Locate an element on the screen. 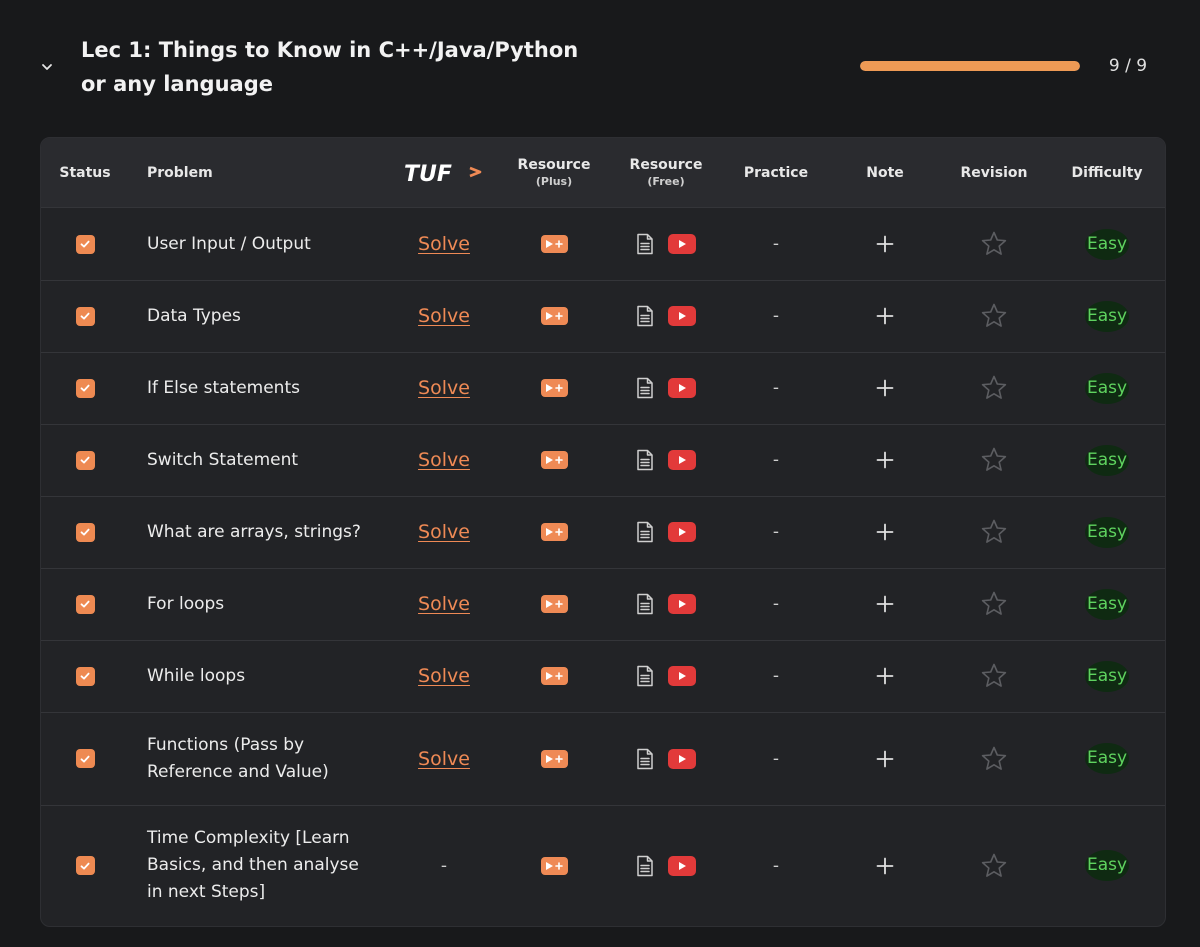 This screenshot has width=1200, height=947. problem-name: Switch Statement is located at coordinates (223, 459).